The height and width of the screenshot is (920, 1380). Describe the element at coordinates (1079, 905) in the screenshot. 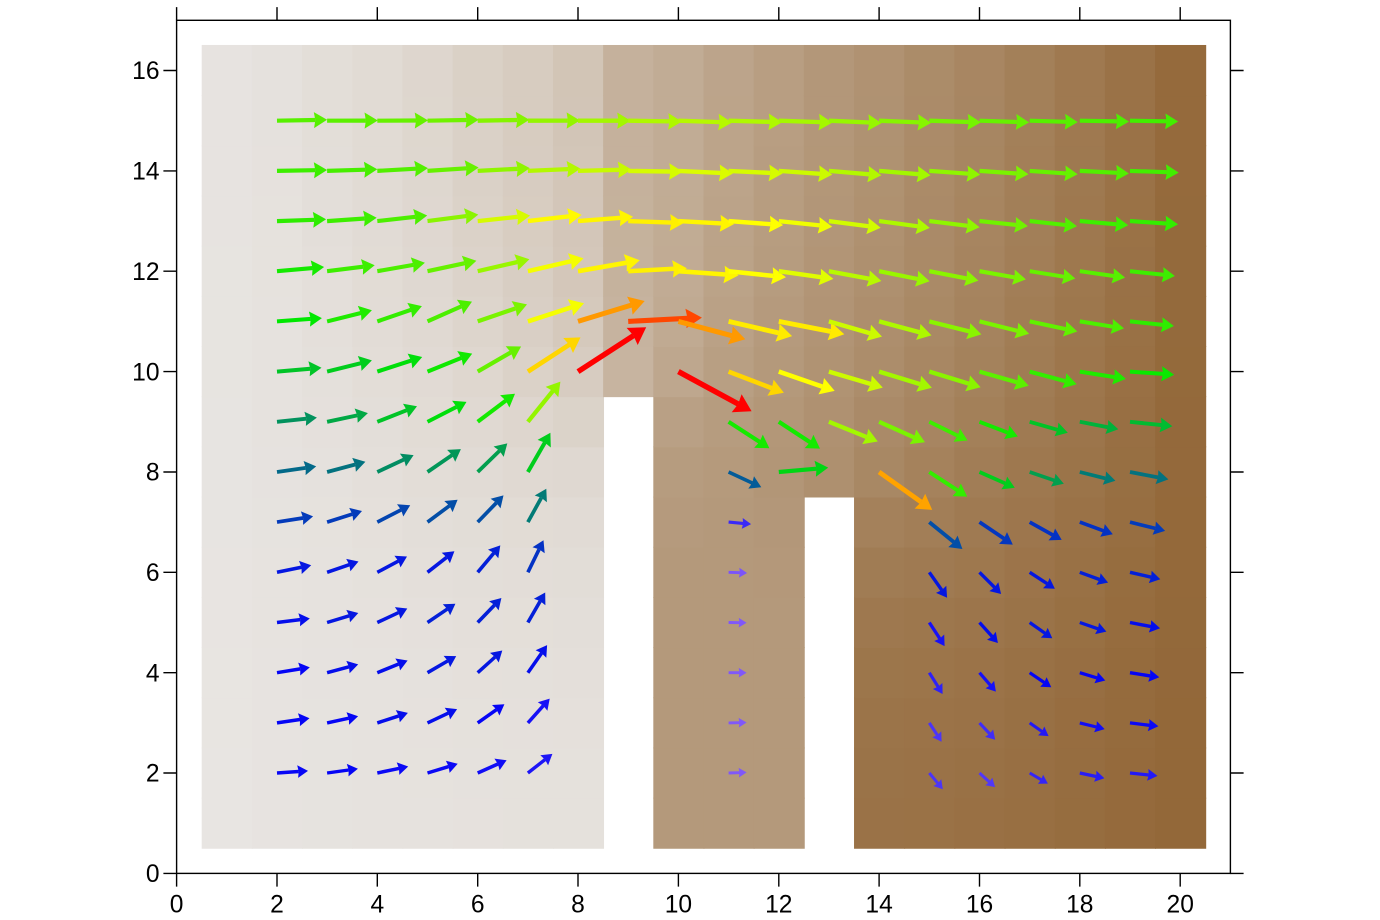

I see `svg-text: 18` at that location.